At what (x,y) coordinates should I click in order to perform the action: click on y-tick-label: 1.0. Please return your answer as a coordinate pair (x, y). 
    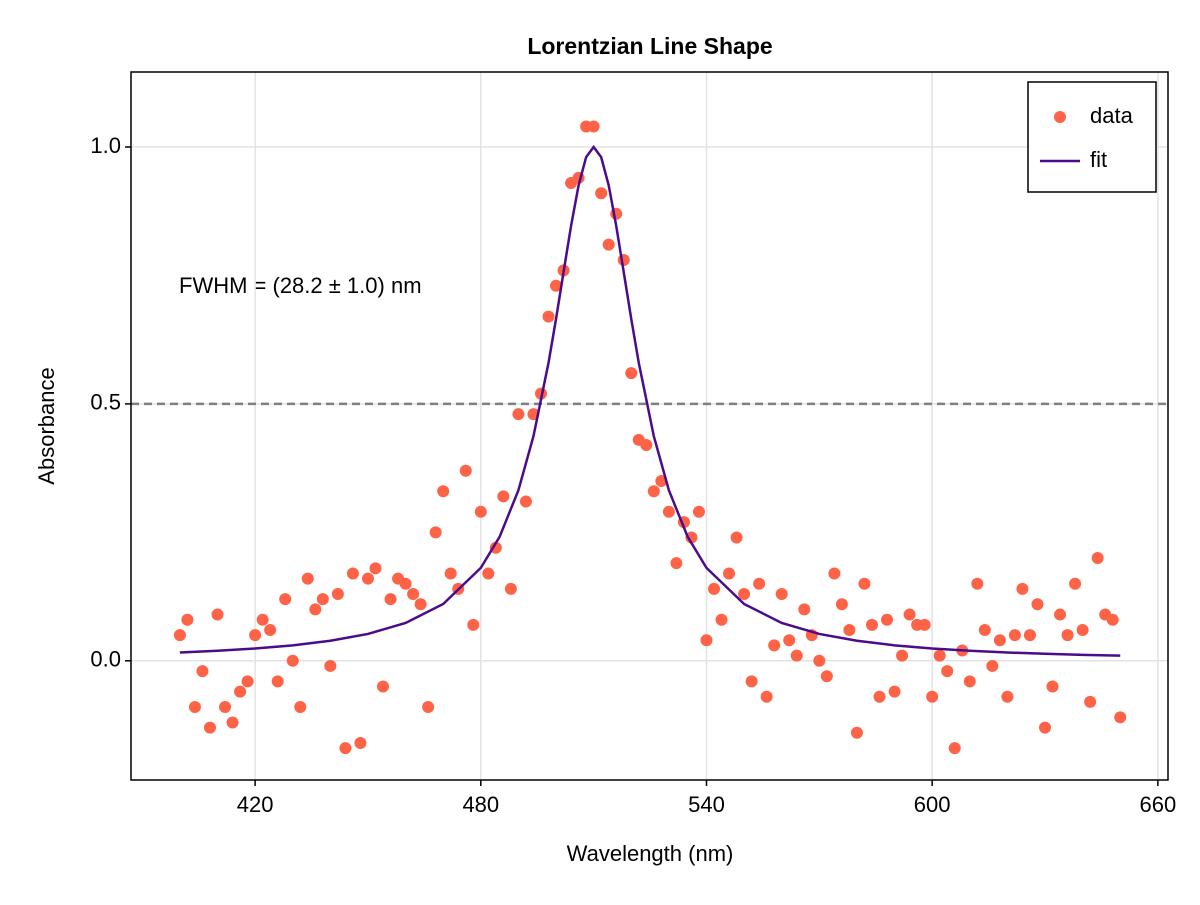
    Looking at the image, I should click on (105, 145).